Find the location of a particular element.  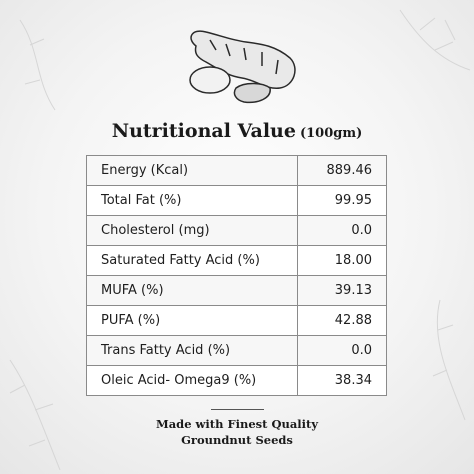

nutrient-name: PUFA (%) is located at coordinates (192, 320).